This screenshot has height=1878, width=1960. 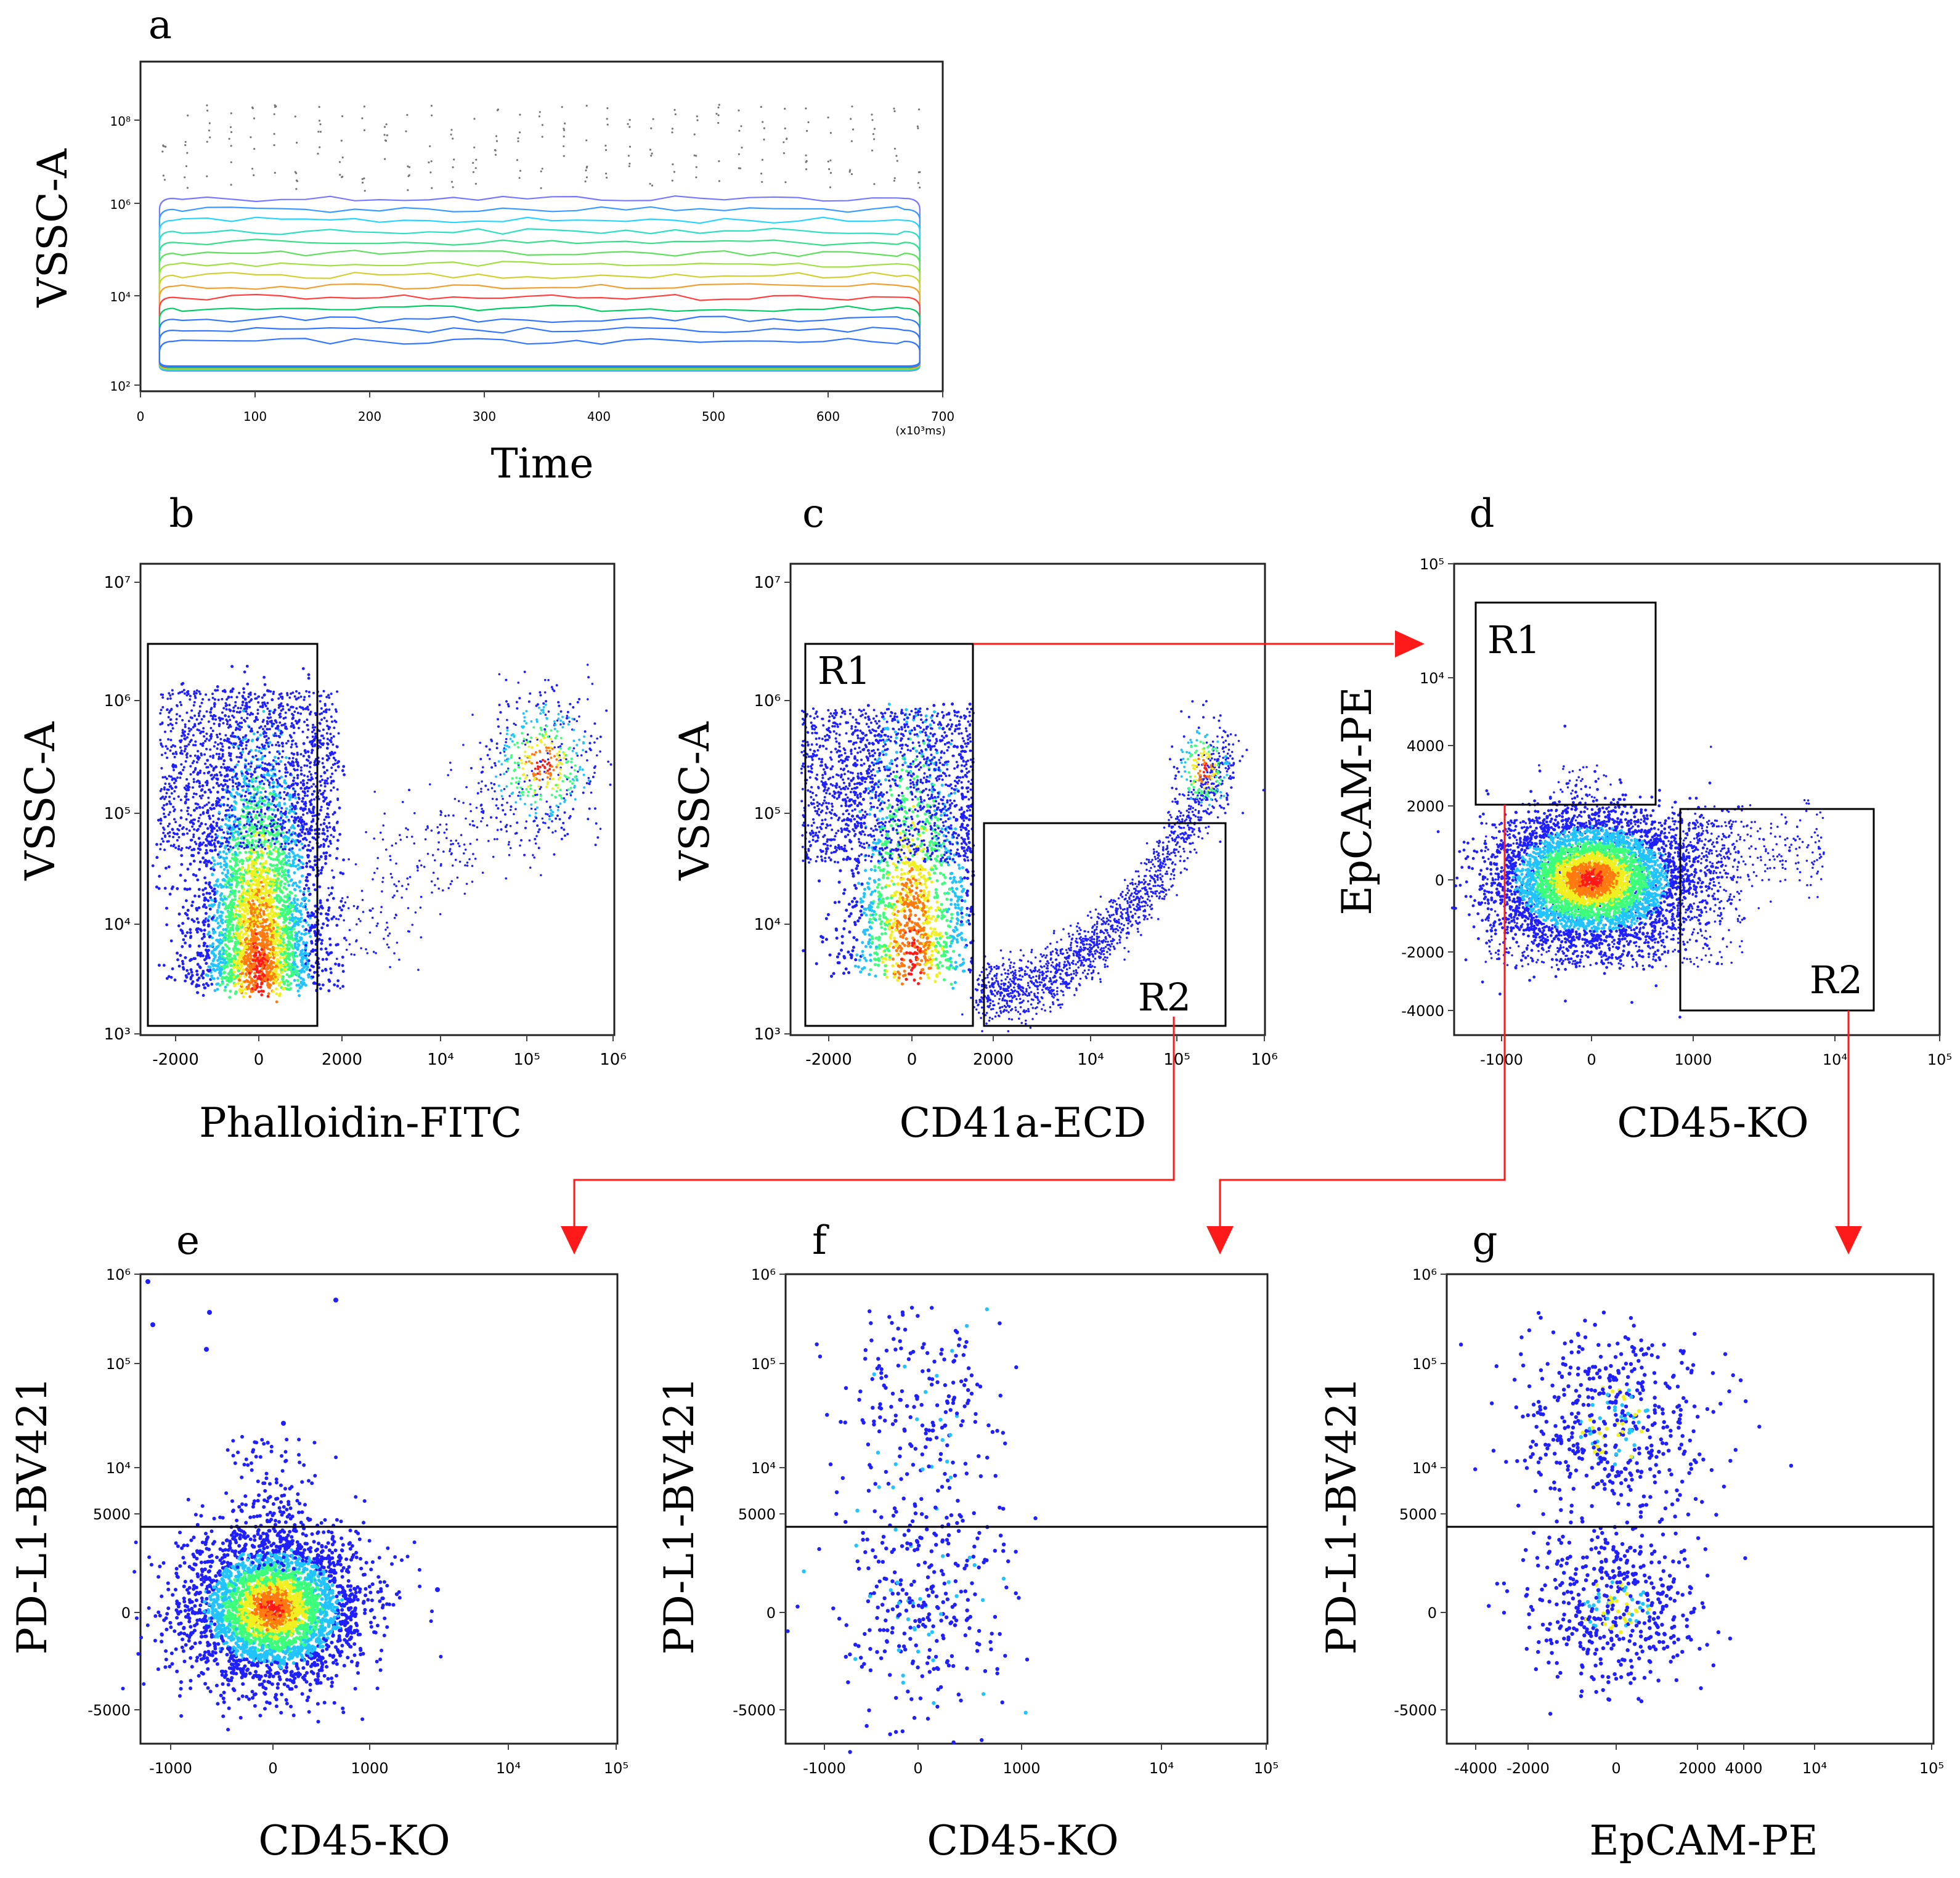 What do you see at coordinates (381, 834) in the screenshot?
I see `panel-b-events` at bounding box center [381, 834].